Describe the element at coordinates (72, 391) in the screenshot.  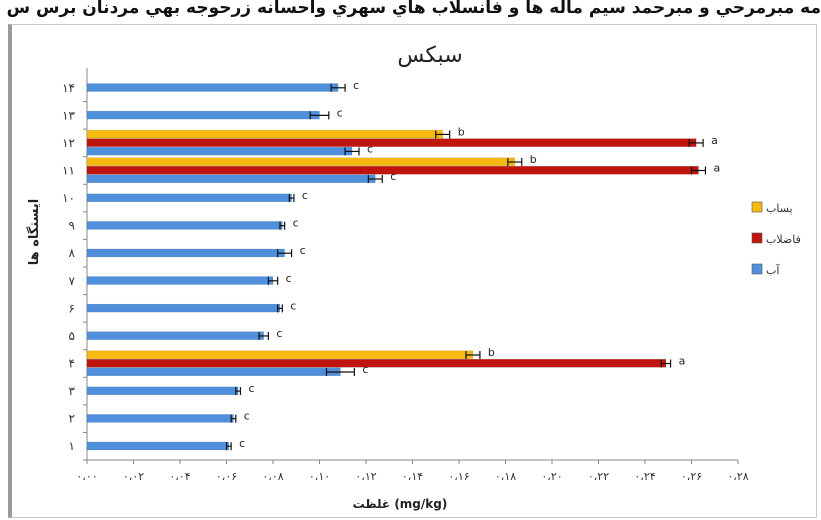
I see `y-tick-label: ۳` at that location.